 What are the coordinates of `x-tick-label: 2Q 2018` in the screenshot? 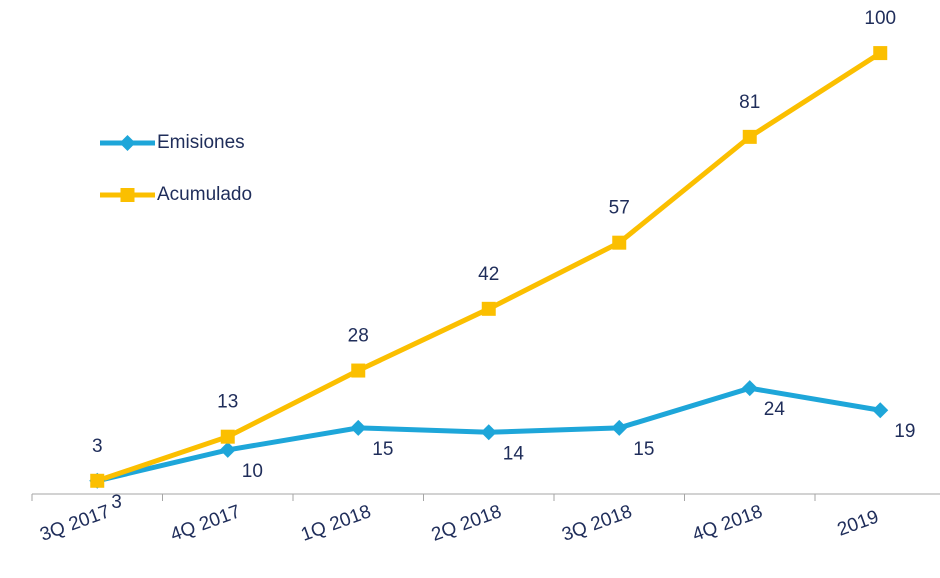 It's located at (467, 523).